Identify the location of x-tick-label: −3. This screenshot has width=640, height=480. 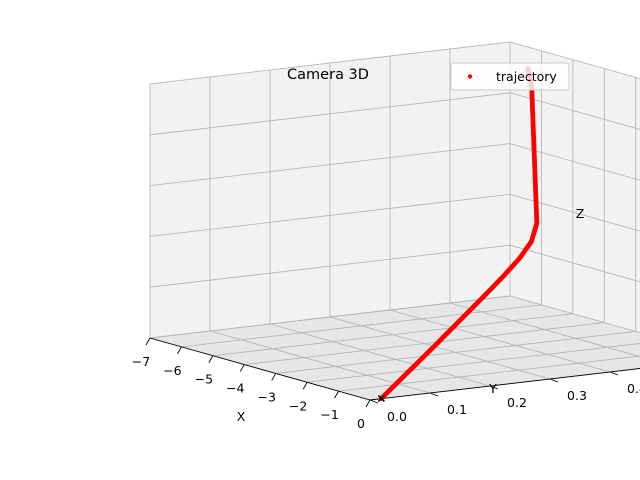
(266, 396).